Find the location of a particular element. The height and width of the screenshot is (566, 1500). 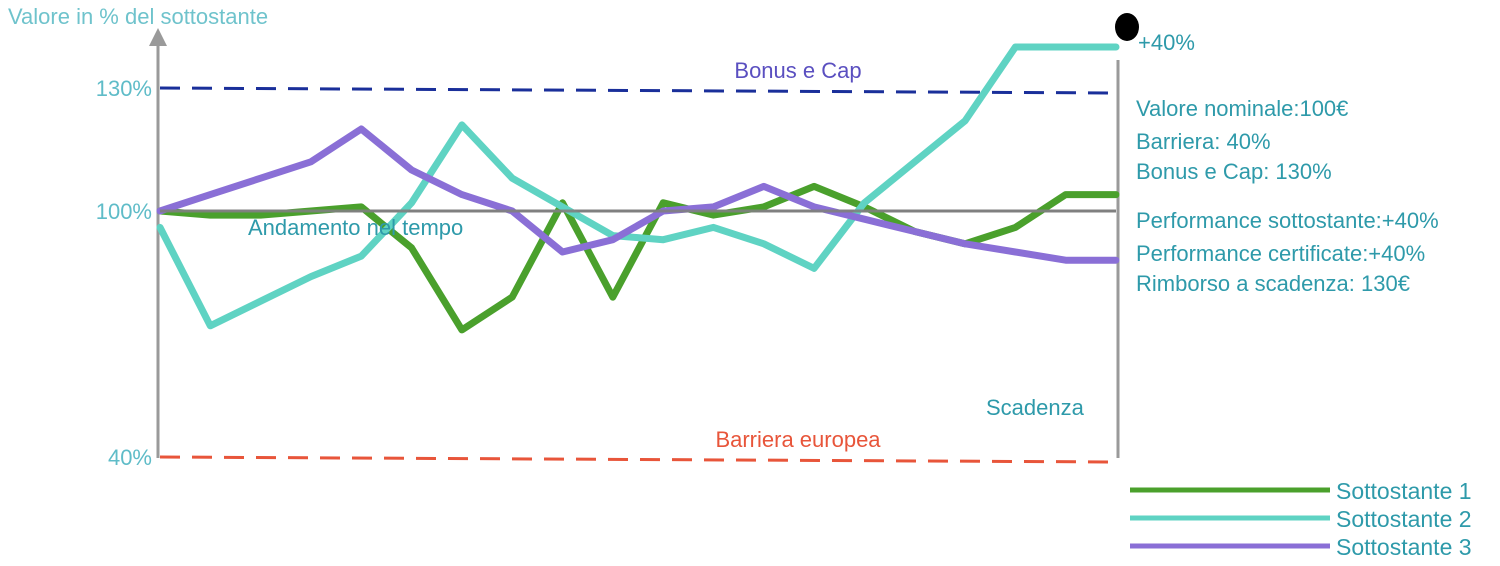

info-line: Performance sottostante:+40% is located at coordinates (1287, 220).